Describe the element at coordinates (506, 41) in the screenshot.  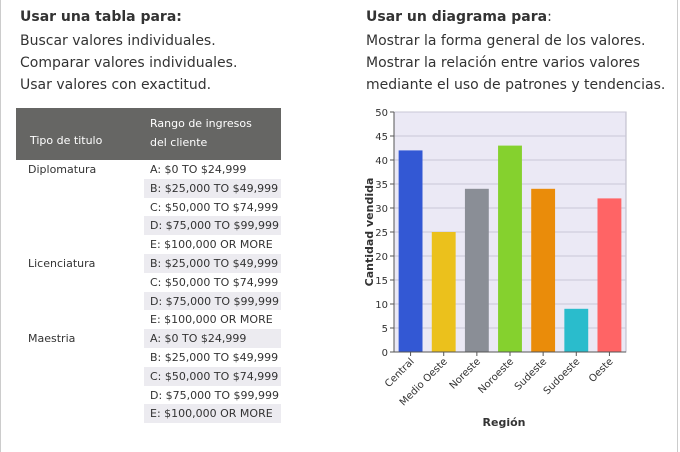
I see `chart-usage-line-1: Mostrar la forma general de los valores.` at that location.